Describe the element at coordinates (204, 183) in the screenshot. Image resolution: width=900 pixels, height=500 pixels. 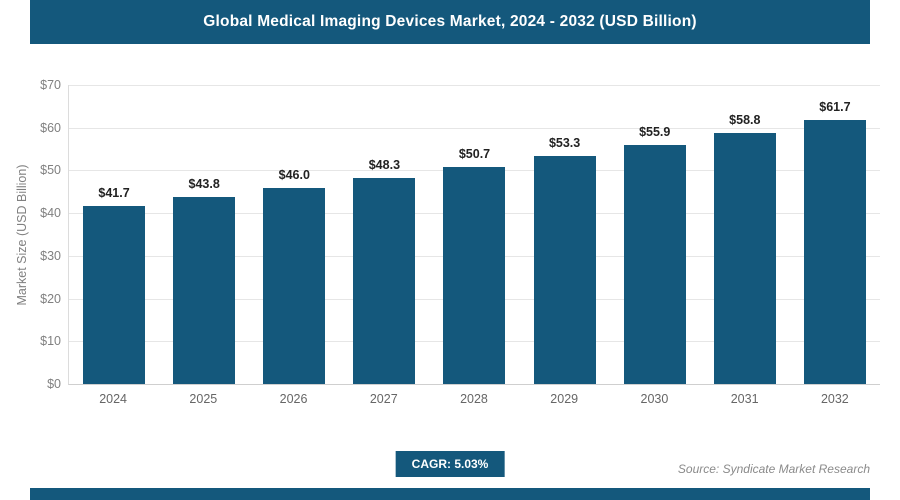
I see `bar-value-label: $43.8` at that location.